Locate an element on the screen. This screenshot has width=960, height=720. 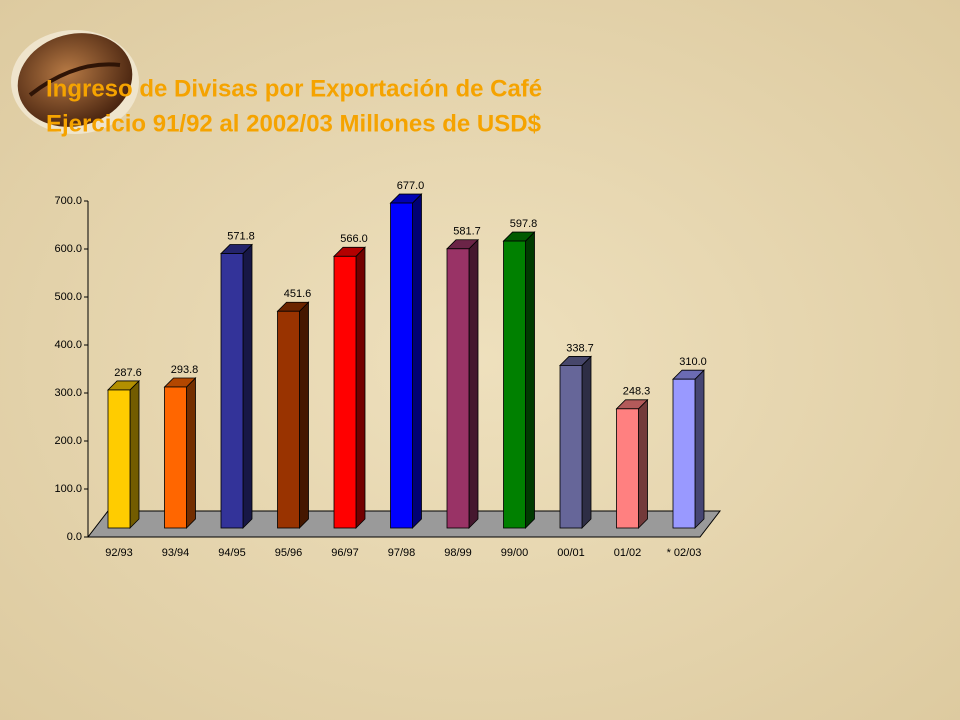
y-tick-label: 700.0 is located at coordinates (68, 201).